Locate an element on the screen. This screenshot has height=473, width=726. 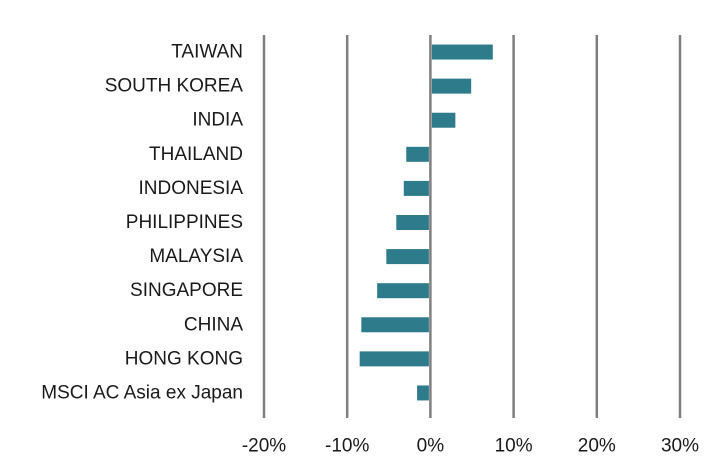
tick-labels: -20% -10% 0% 10% 20% 30% is located at coordinates (470, 446).